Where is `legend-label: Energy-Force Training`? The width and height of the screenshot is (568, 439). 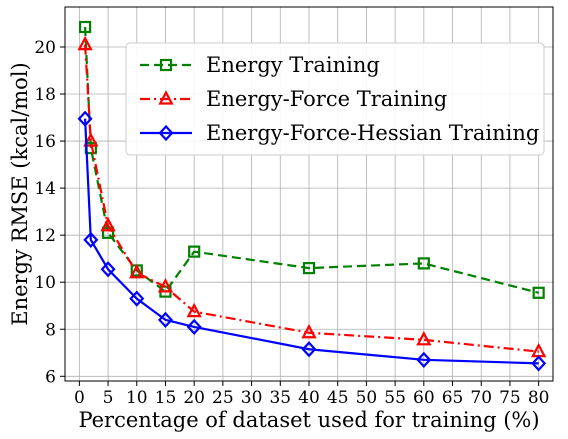 legend-label: Energy-Force Training is located at coordinates (326, 99).